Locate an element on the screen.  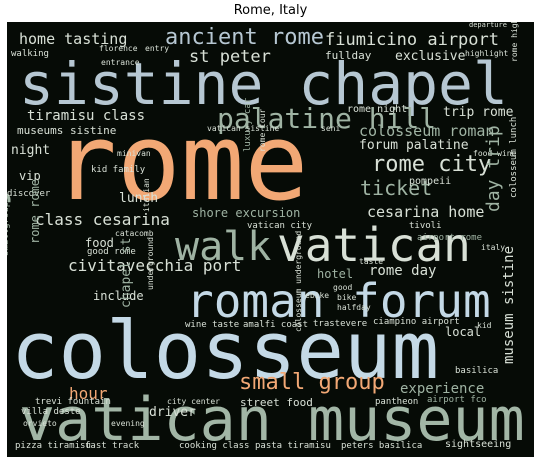
word-st-peter: st peter is located at coordinates (230, 57).